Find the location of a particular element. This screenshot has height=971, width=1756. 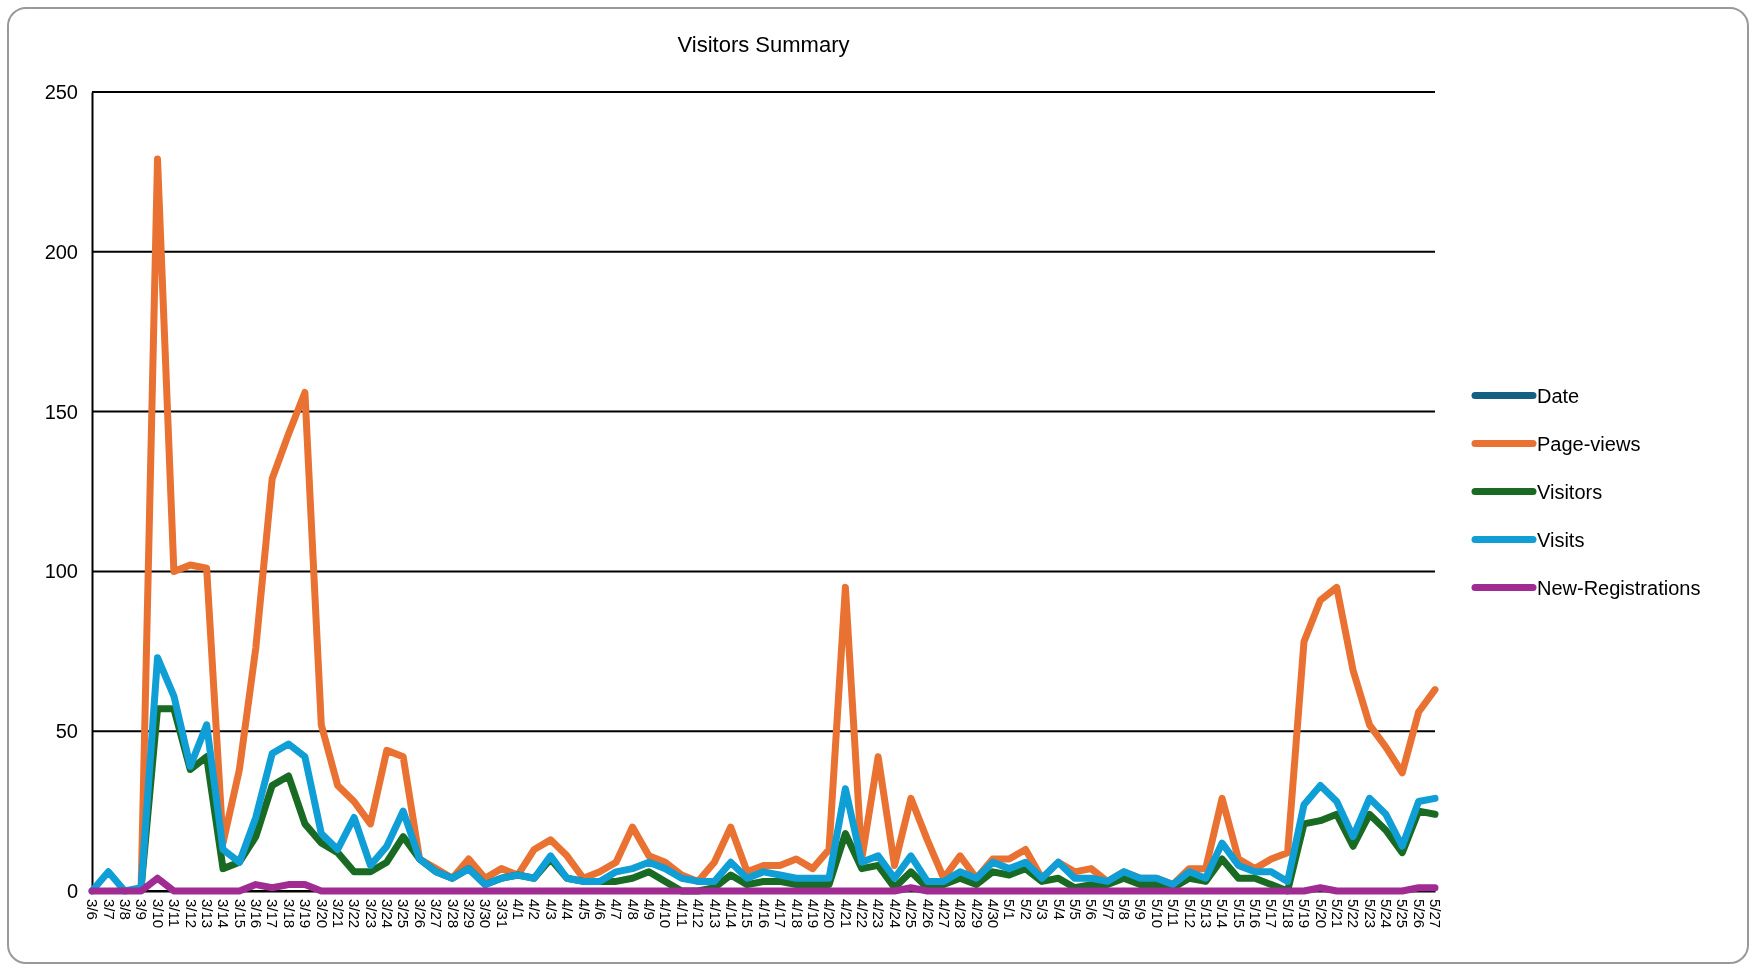

x-tick-label: 4/30 is located at coordinates (994, 914).